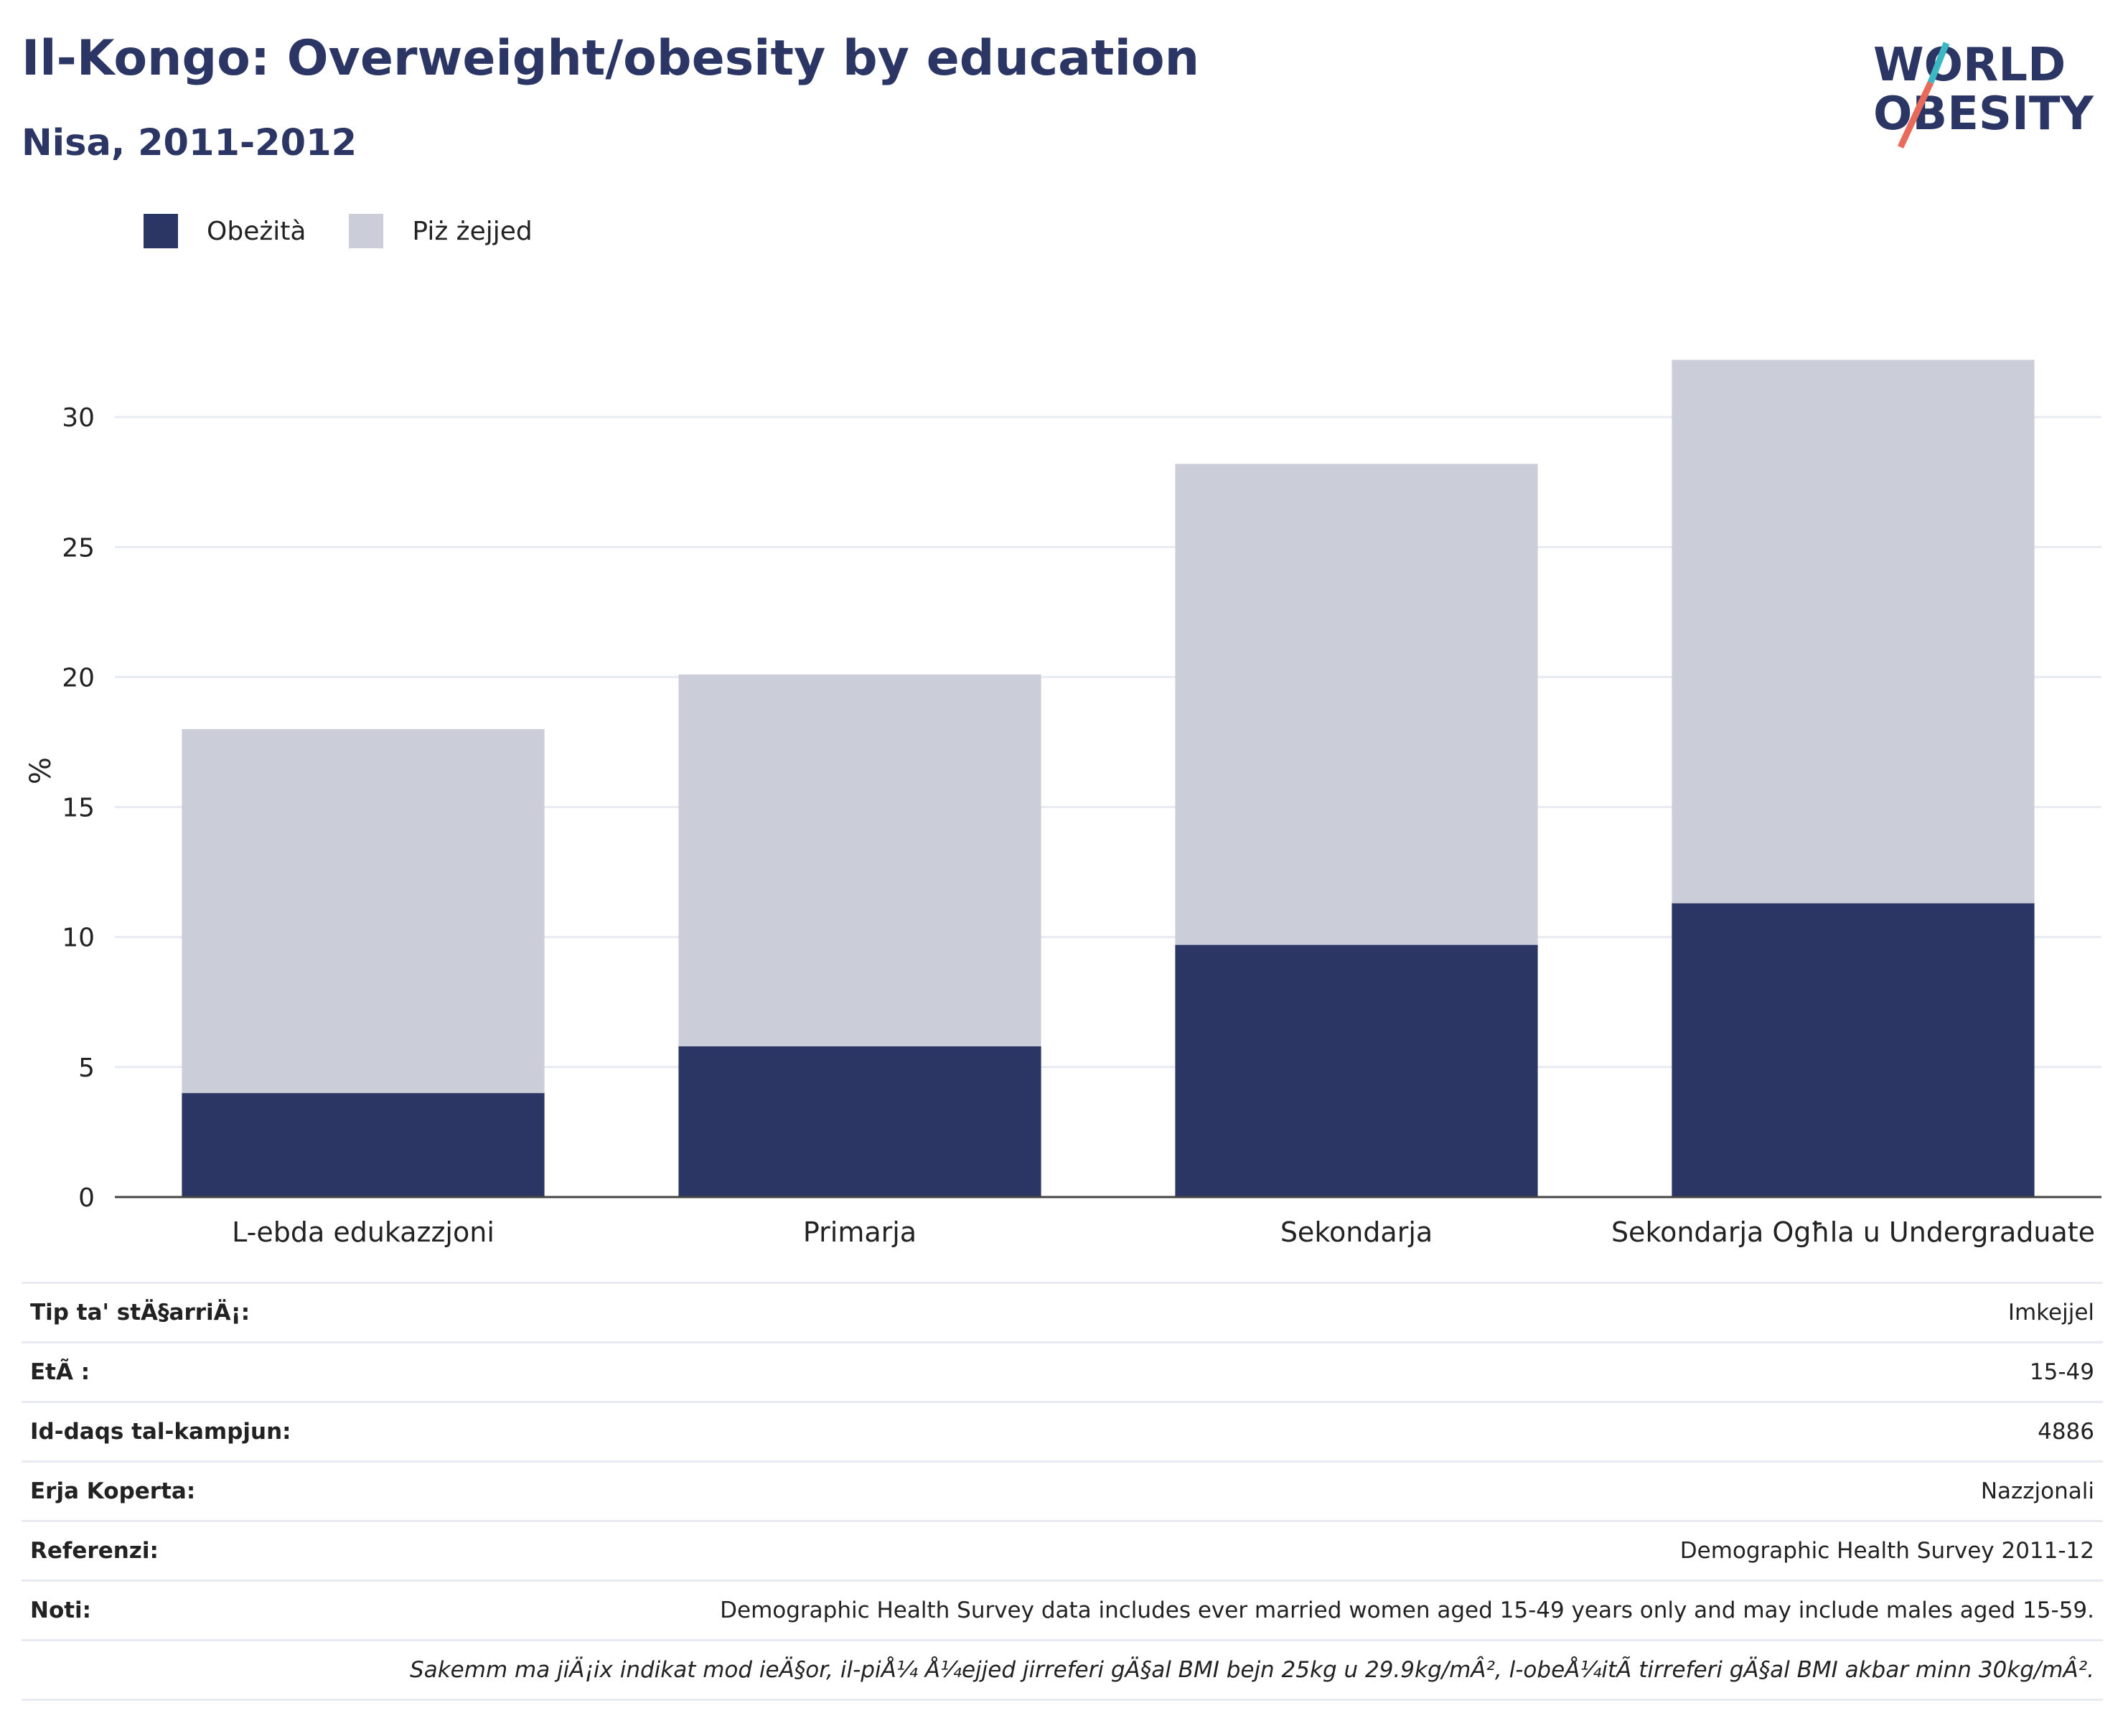  I want to click on info-key-age: EtÃ :, so click(195, 1372).